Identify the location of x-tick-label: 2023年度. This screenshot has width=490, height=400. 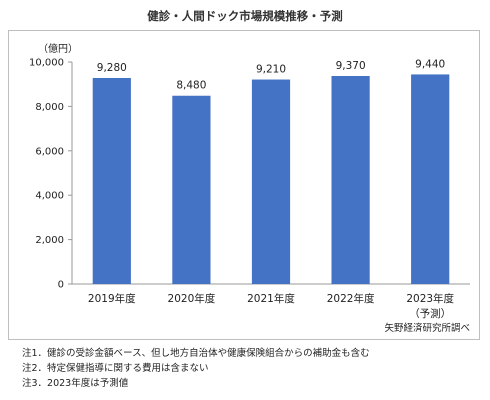
(430, 298).